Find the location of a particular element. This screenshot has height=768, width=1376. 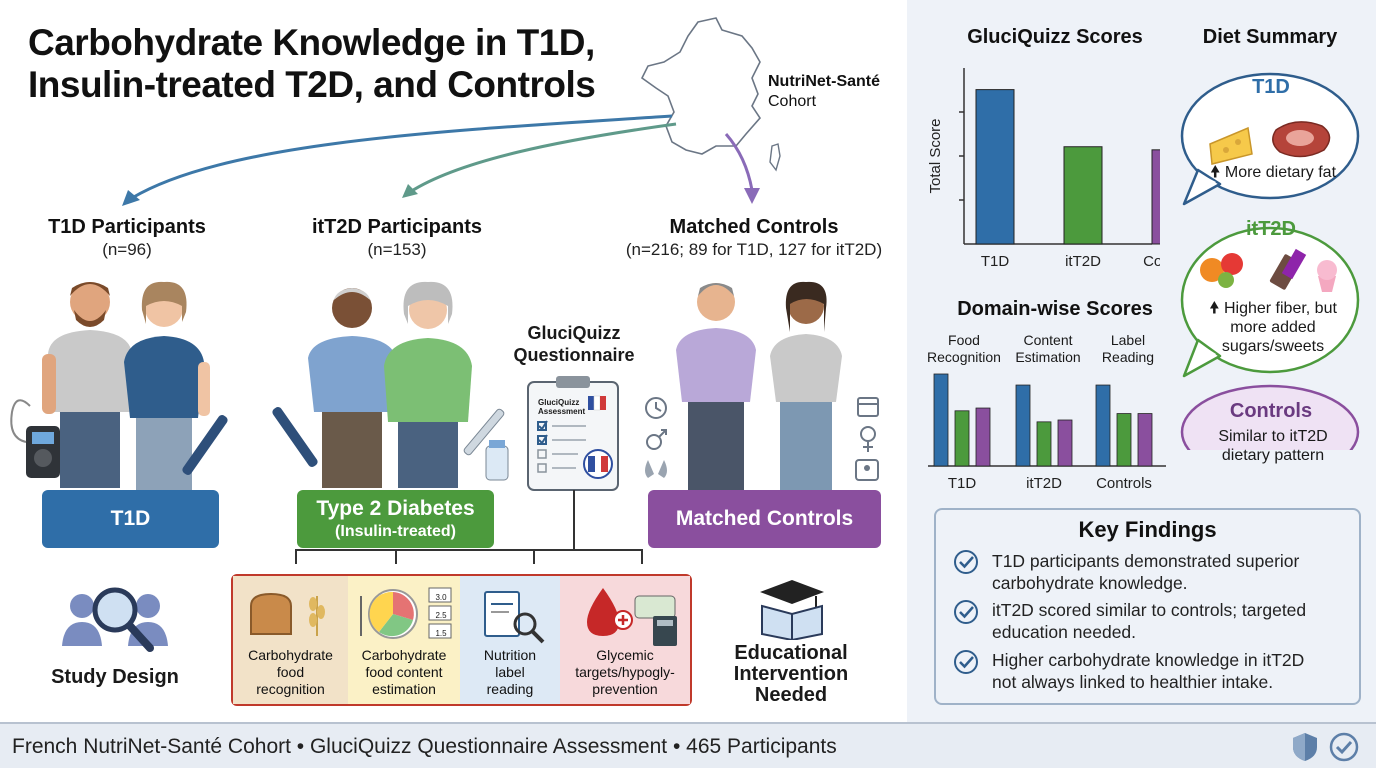

domain-3-line-1: Nutrition is located at coordinates (510, 655).